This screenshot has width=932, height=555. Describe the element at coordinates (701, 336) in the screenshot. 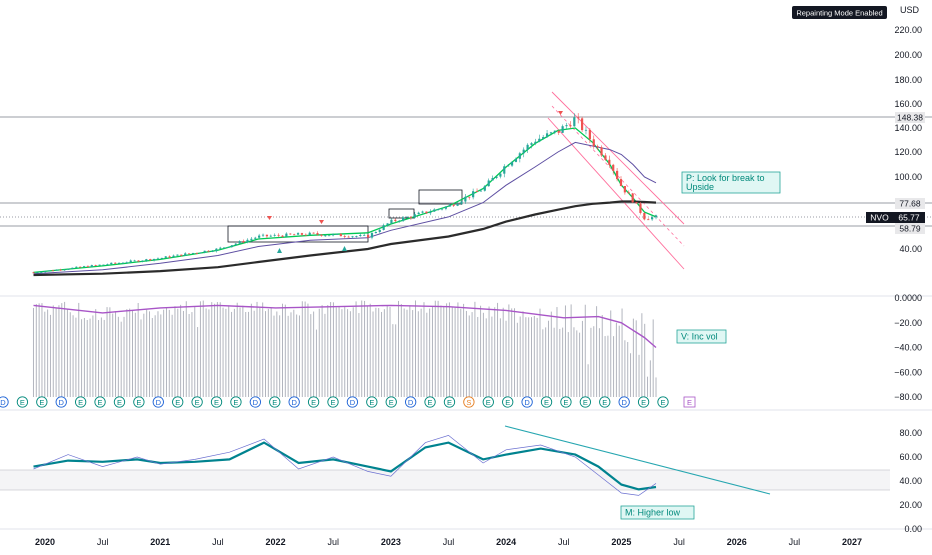

I see `volume-annotation-box` at that location.